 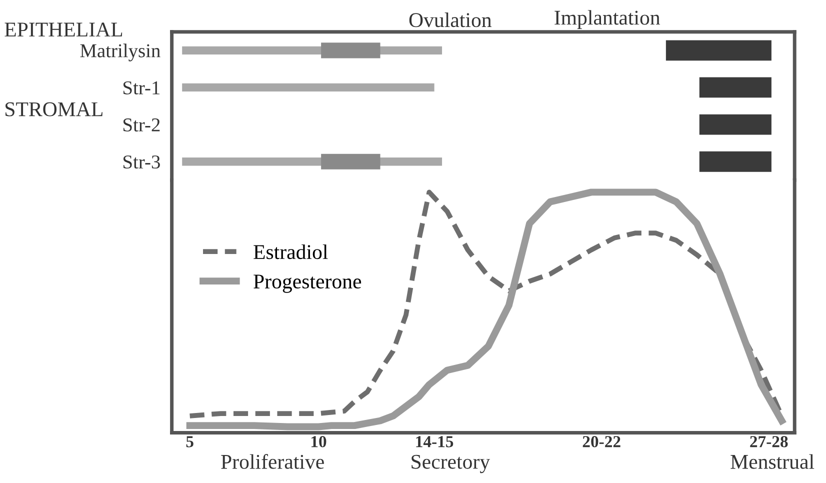 What do you see at coordinates (142, 125) in the screenshot?
I see `y-tick-label: Str-2` at bounding box center [142, 125].